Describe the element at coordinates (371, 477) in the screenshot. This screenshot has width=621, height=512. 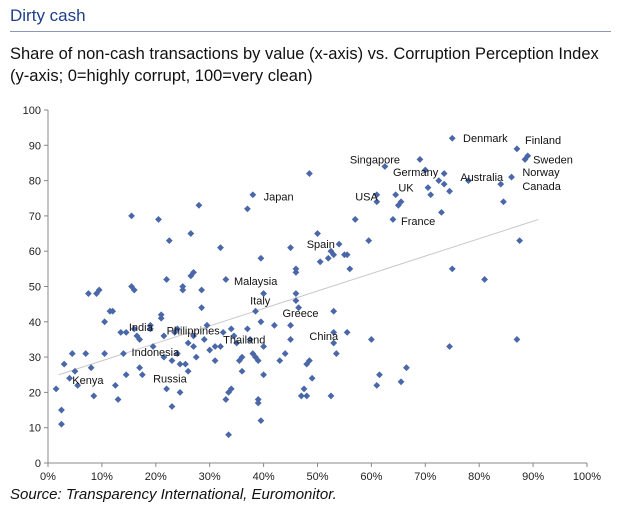
I see `x-tick-label: 60%` at that location.